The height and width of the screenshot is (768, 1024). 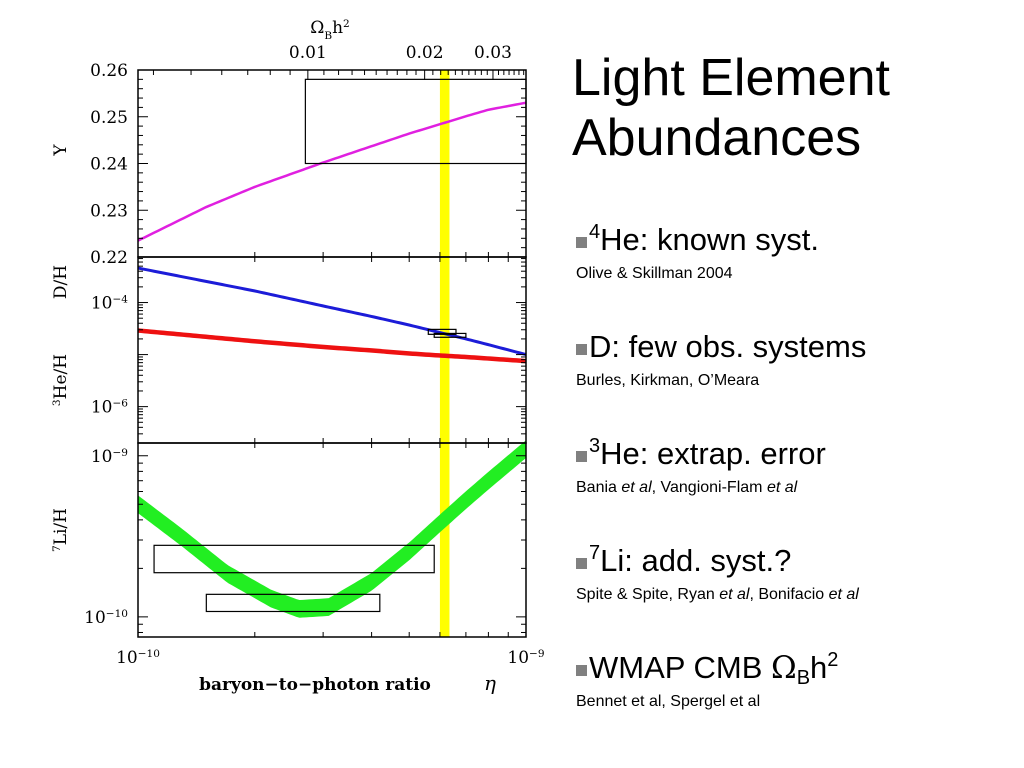 What do you see at coordinates (109, 457) in the screenshot?
I see `y-tick-label: 10⁻⁹` at bounding box center [109, 457].